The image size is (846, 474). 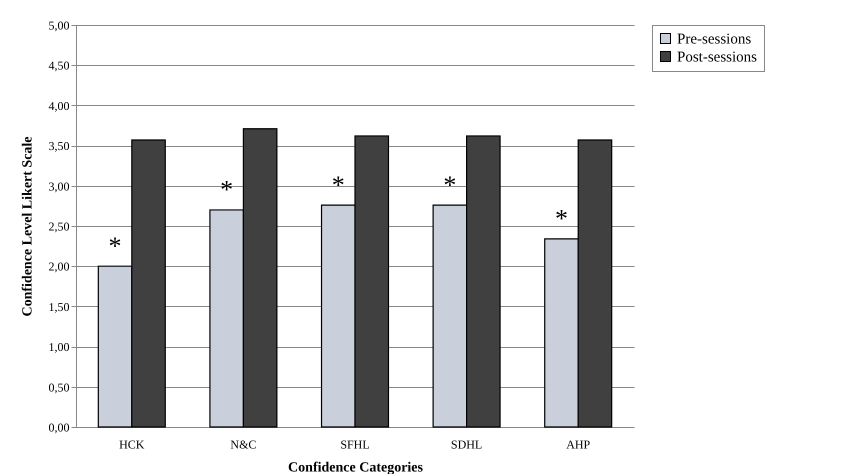 What do you see at coordinates (59, 347) in the screenshot?
I see `y-tick-label: 1,00` at bounding box center [59, 347].